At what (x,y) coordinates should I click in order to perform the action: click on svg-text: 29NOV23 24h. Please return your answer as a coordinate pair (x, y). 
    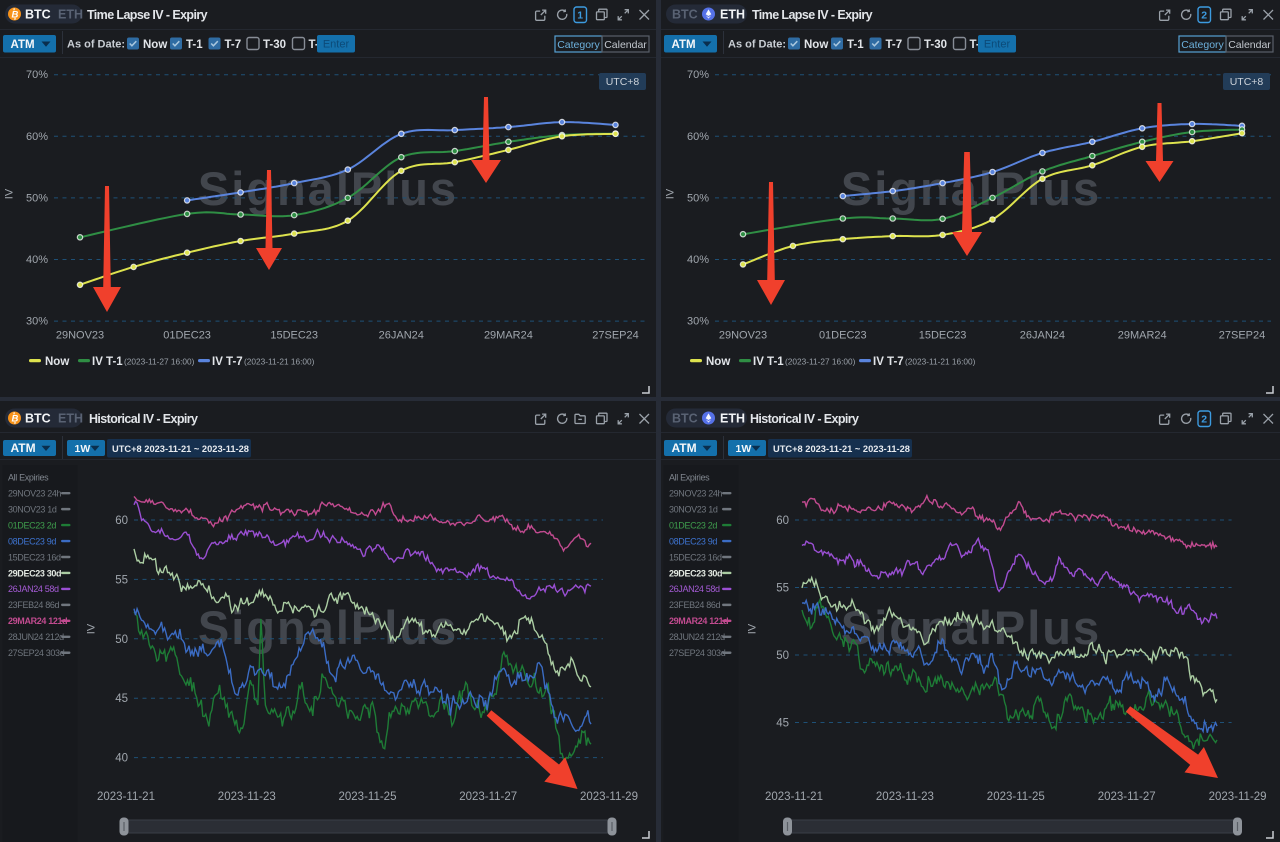
    Looking at the image, I should click on (35, 493).